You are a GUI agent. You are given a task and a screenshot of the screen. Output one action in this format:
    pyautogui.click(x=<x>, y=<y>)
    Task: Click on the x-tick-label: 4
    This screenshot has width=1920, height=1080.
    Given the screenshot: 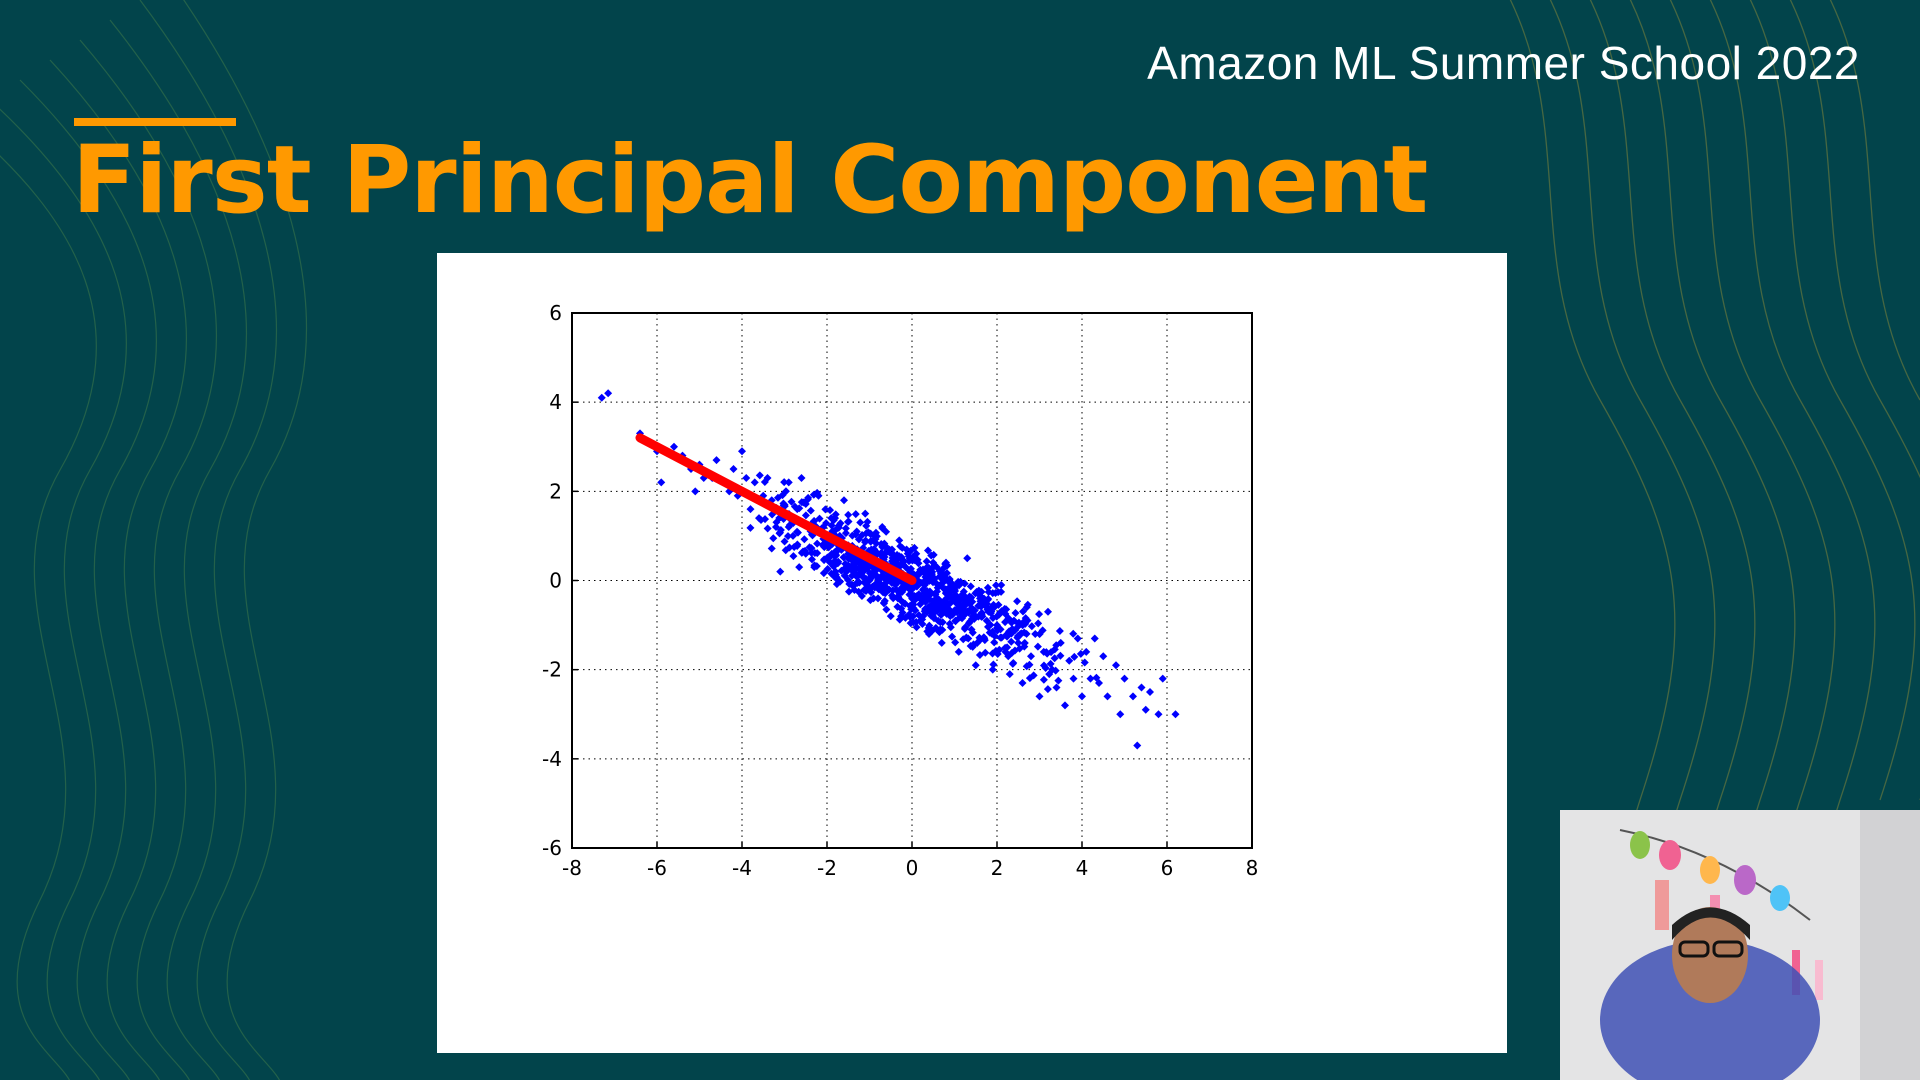 What is the action you would take?
    pyautogui.click(x=1082, y=868)
    